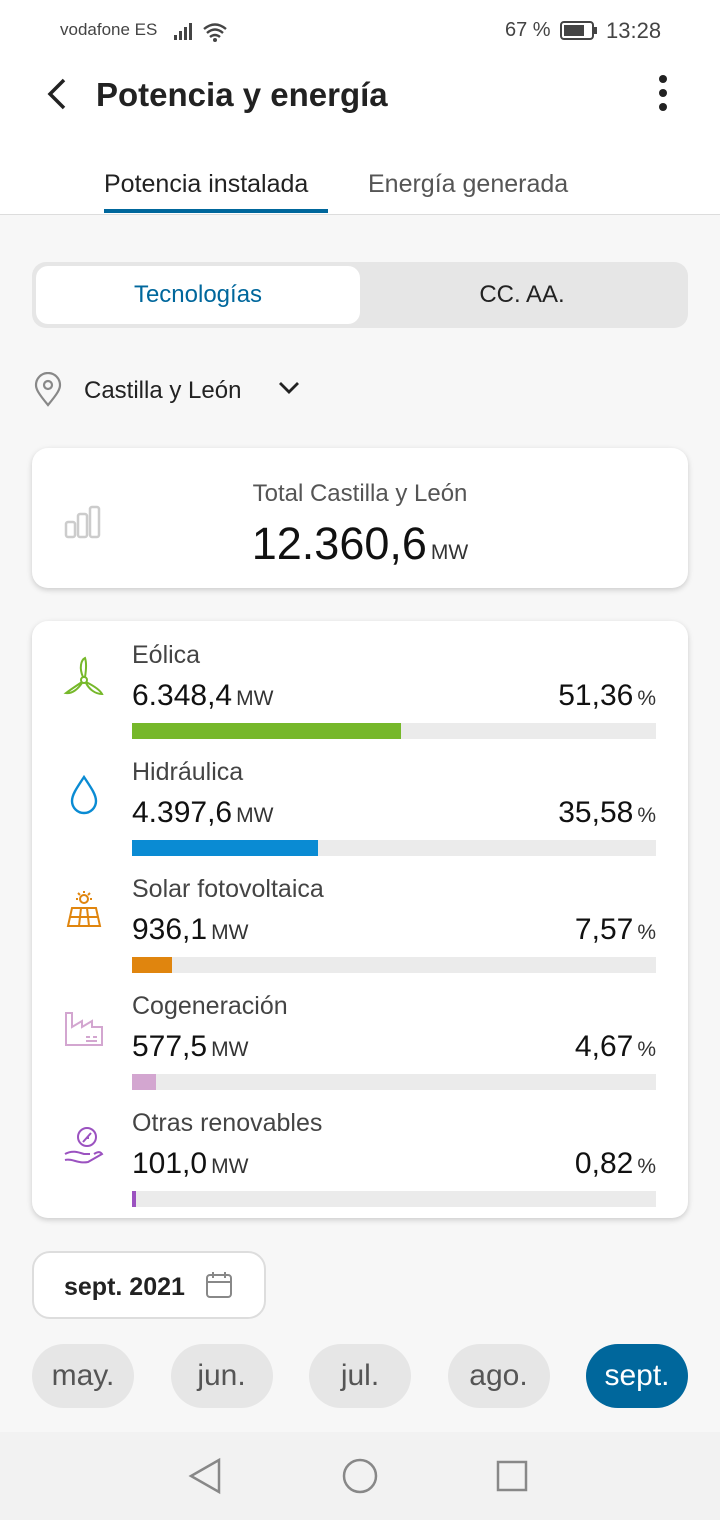  What do you see at coordinates (182, 812) in the screenshot?
I see `power-value: 4.397,6` at bounding box center [182, 812].